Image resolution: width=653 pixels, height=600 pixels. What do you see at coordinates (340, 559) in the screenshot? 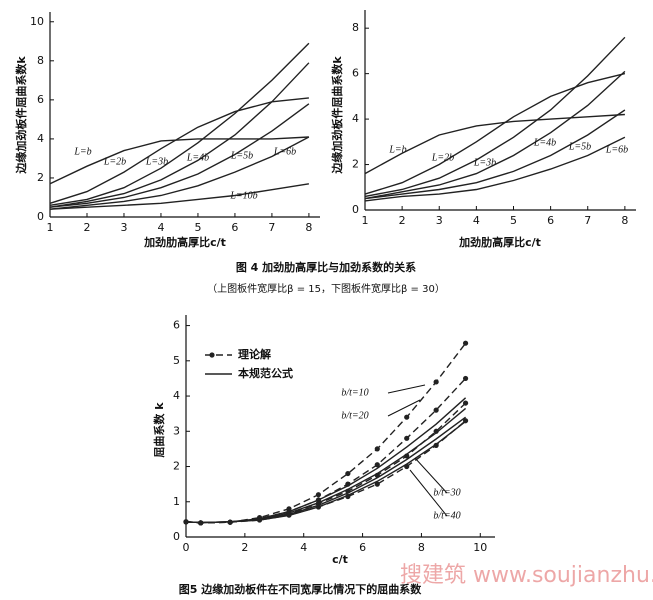
I see `x-axis-label: c/t` at bounding box center [340, 559].